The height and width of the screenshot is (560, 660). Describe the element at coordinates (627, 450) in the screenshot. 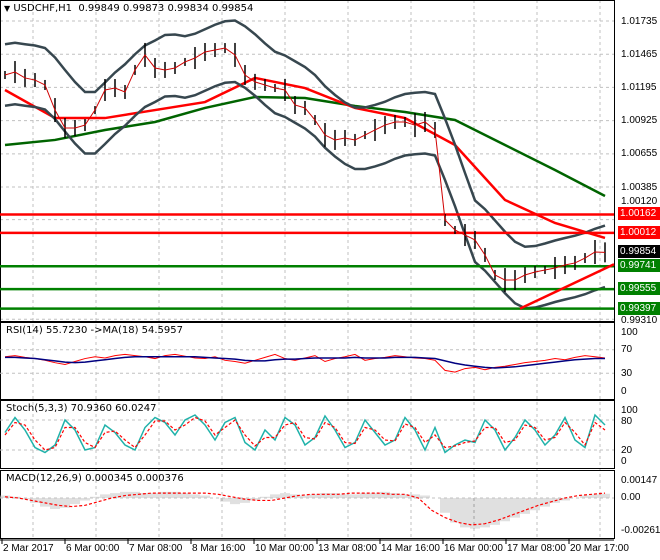

I see `stoch-axis-label: 20` at that location.